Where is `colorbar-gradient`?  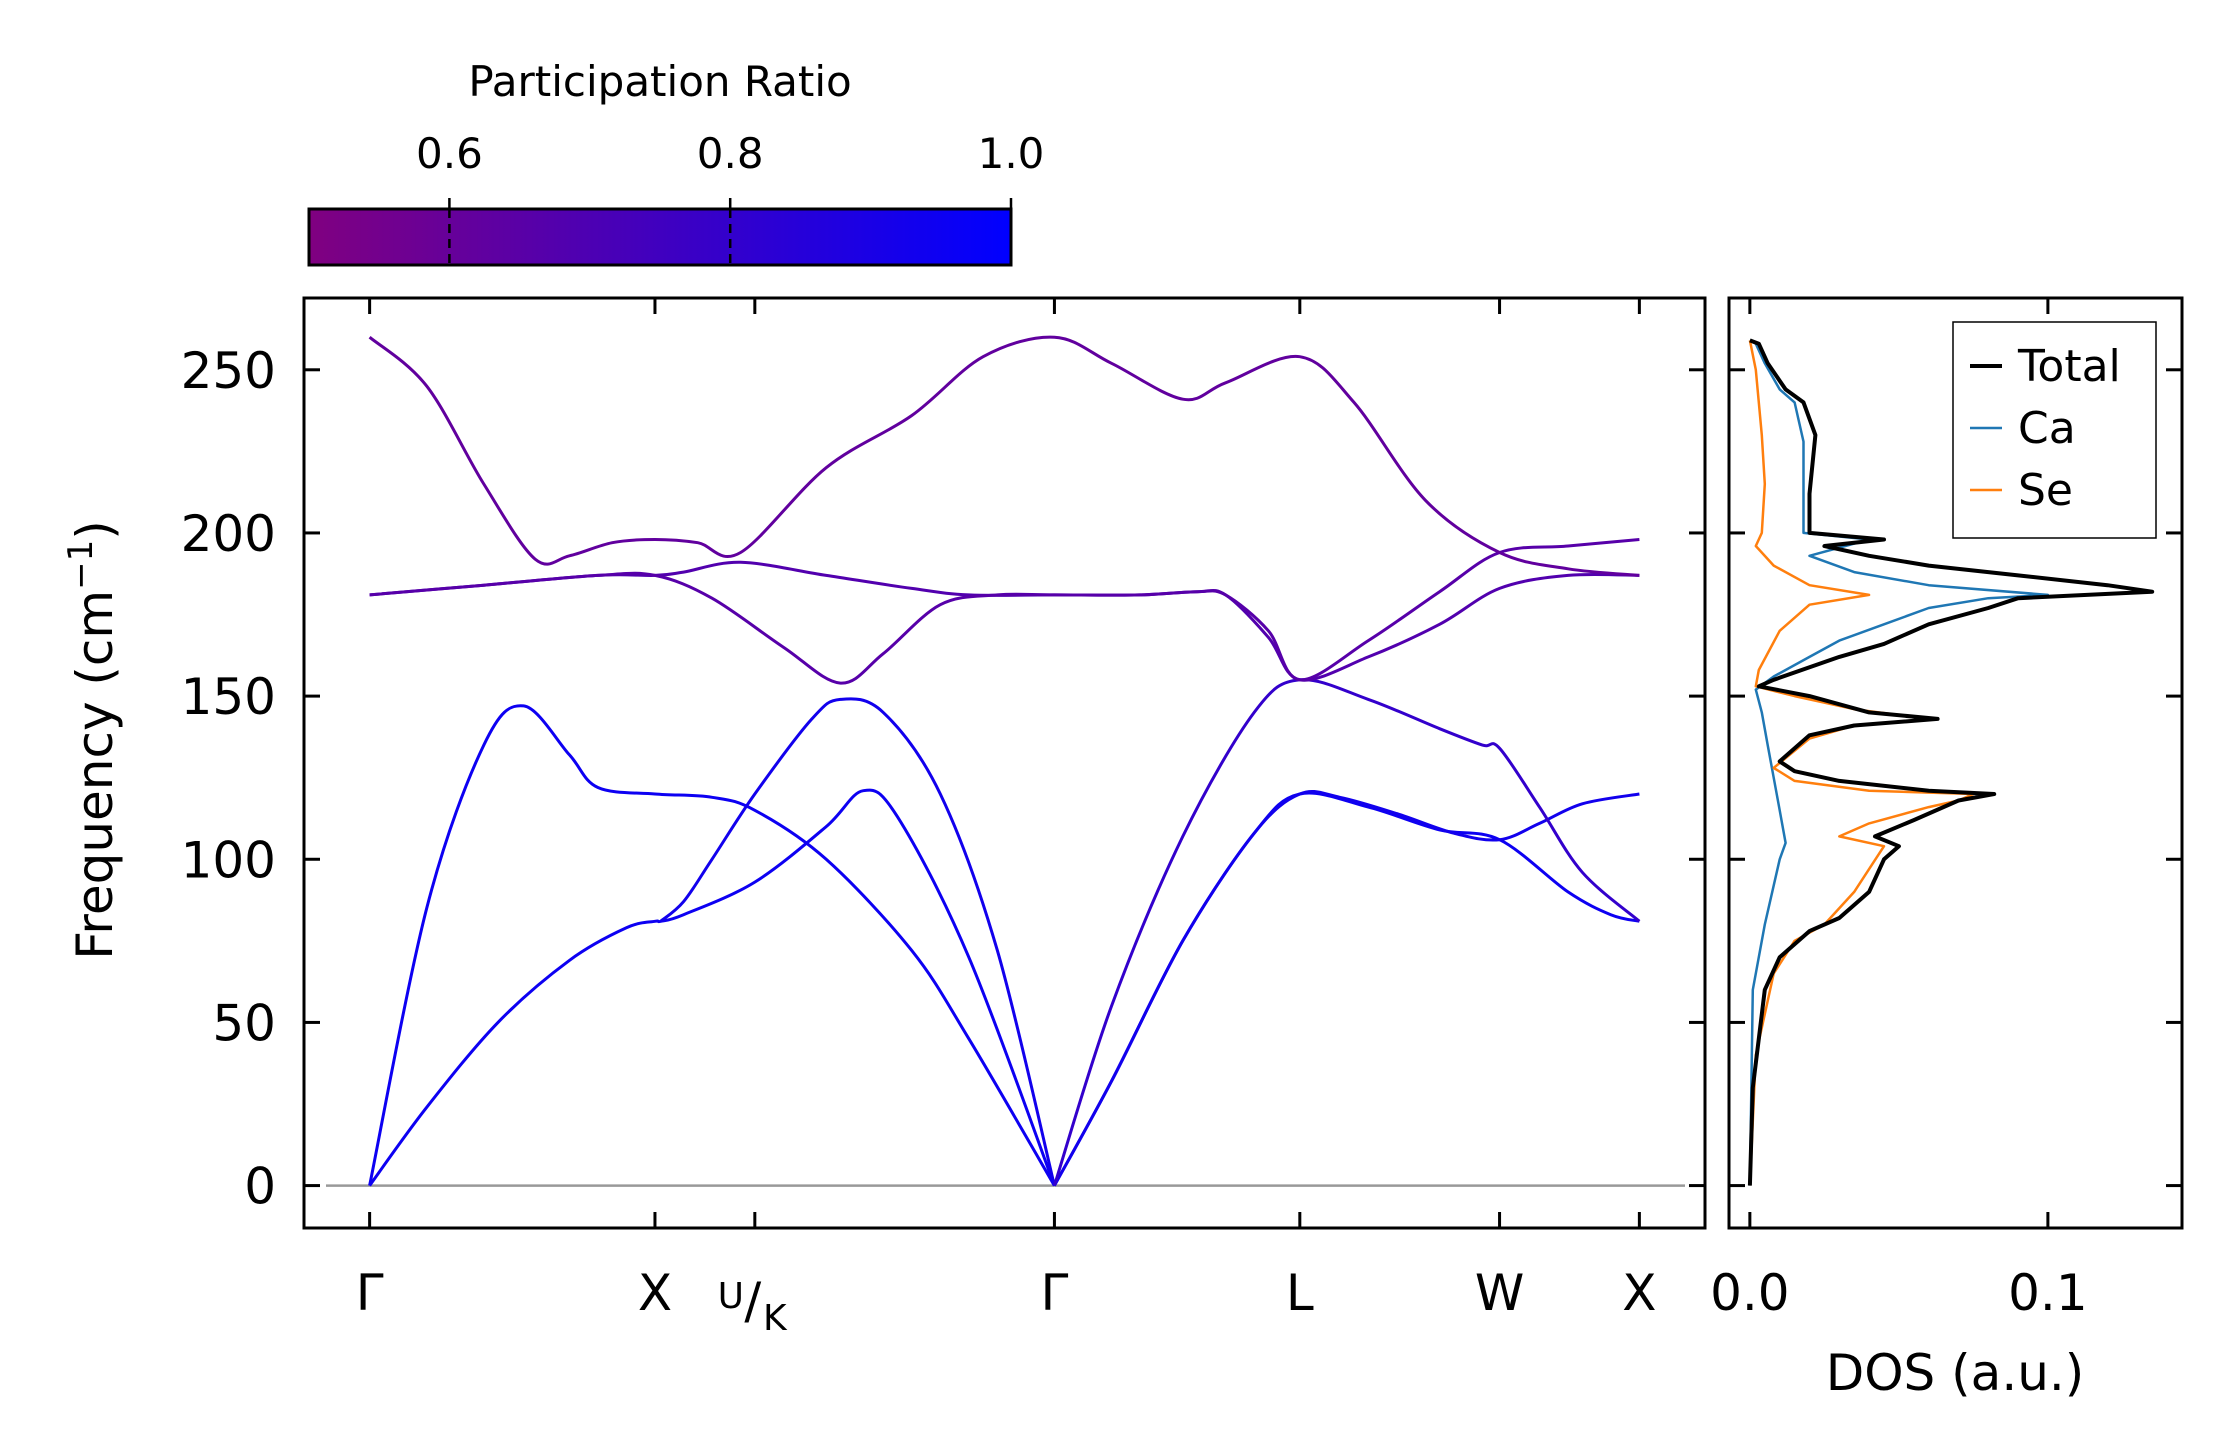
colorbar-gradient is located at coordinates (660, 237).